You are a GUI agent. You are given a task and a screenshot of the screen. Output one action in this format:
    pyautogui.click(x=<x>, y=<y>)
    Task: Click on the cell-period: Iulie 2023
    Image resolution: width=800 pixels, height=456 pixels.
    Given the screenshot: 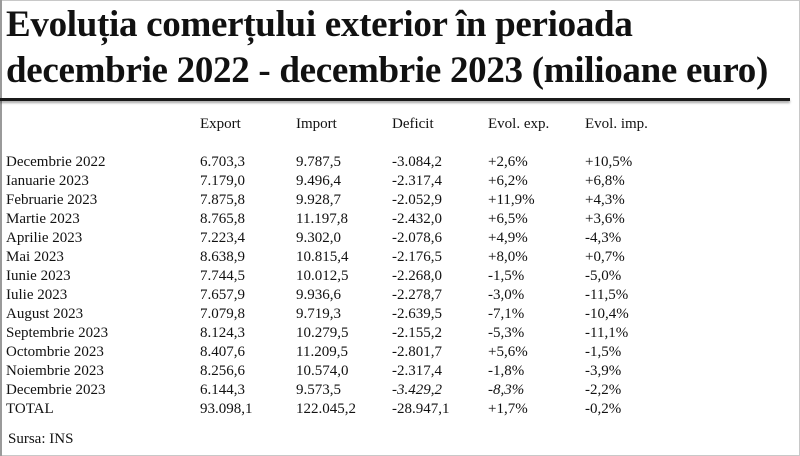 What is the action you would take?
    pyautogui.click(x=37, y=295)
    